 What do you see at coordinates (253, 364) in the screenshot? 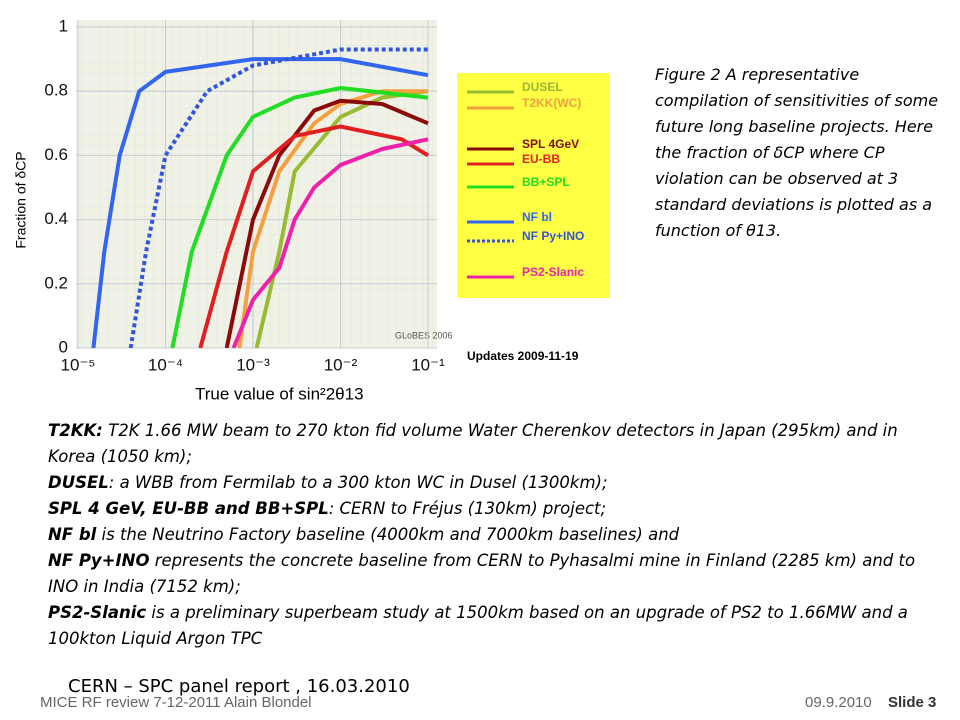
I see `x-tick-label: 10⁻³` at bounding box center [253, 364].